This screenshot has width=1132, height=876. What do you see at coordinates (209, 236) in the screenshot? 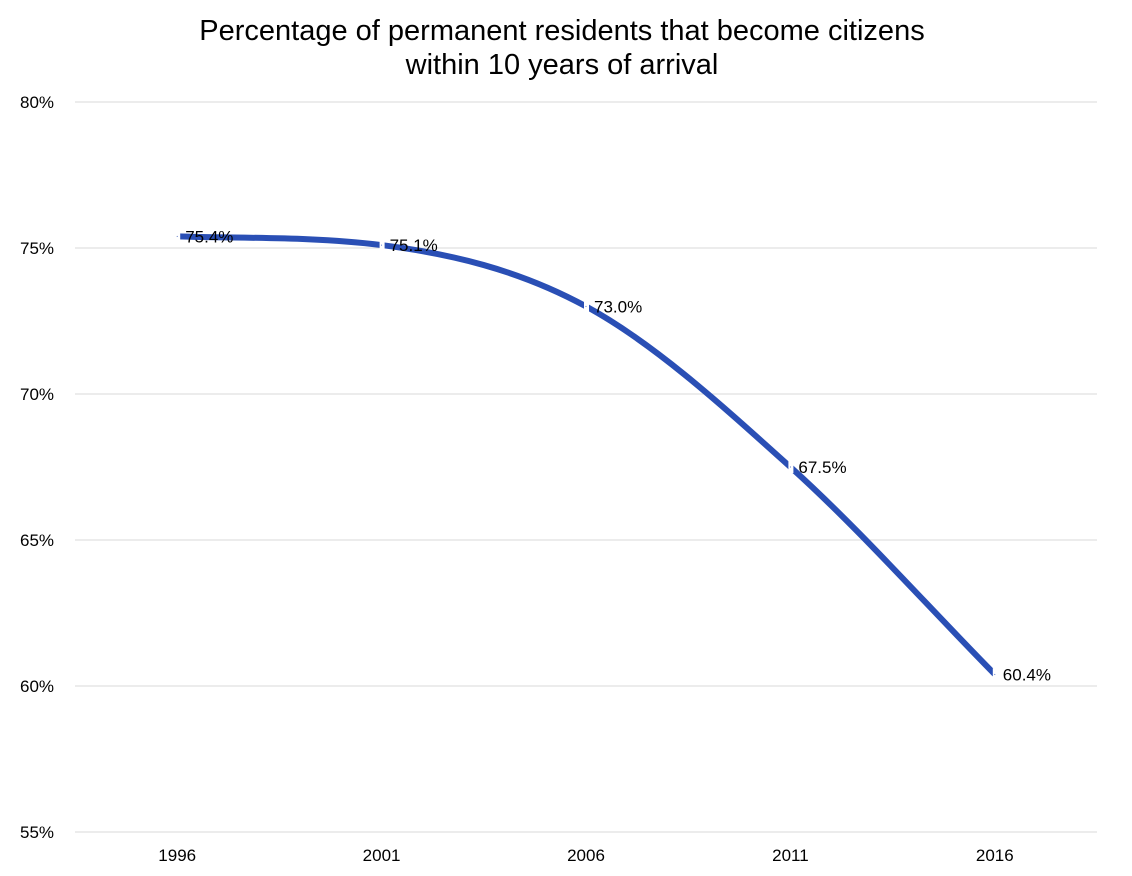
I see `data-label: 75.4%` at bounding box center [209, 236].